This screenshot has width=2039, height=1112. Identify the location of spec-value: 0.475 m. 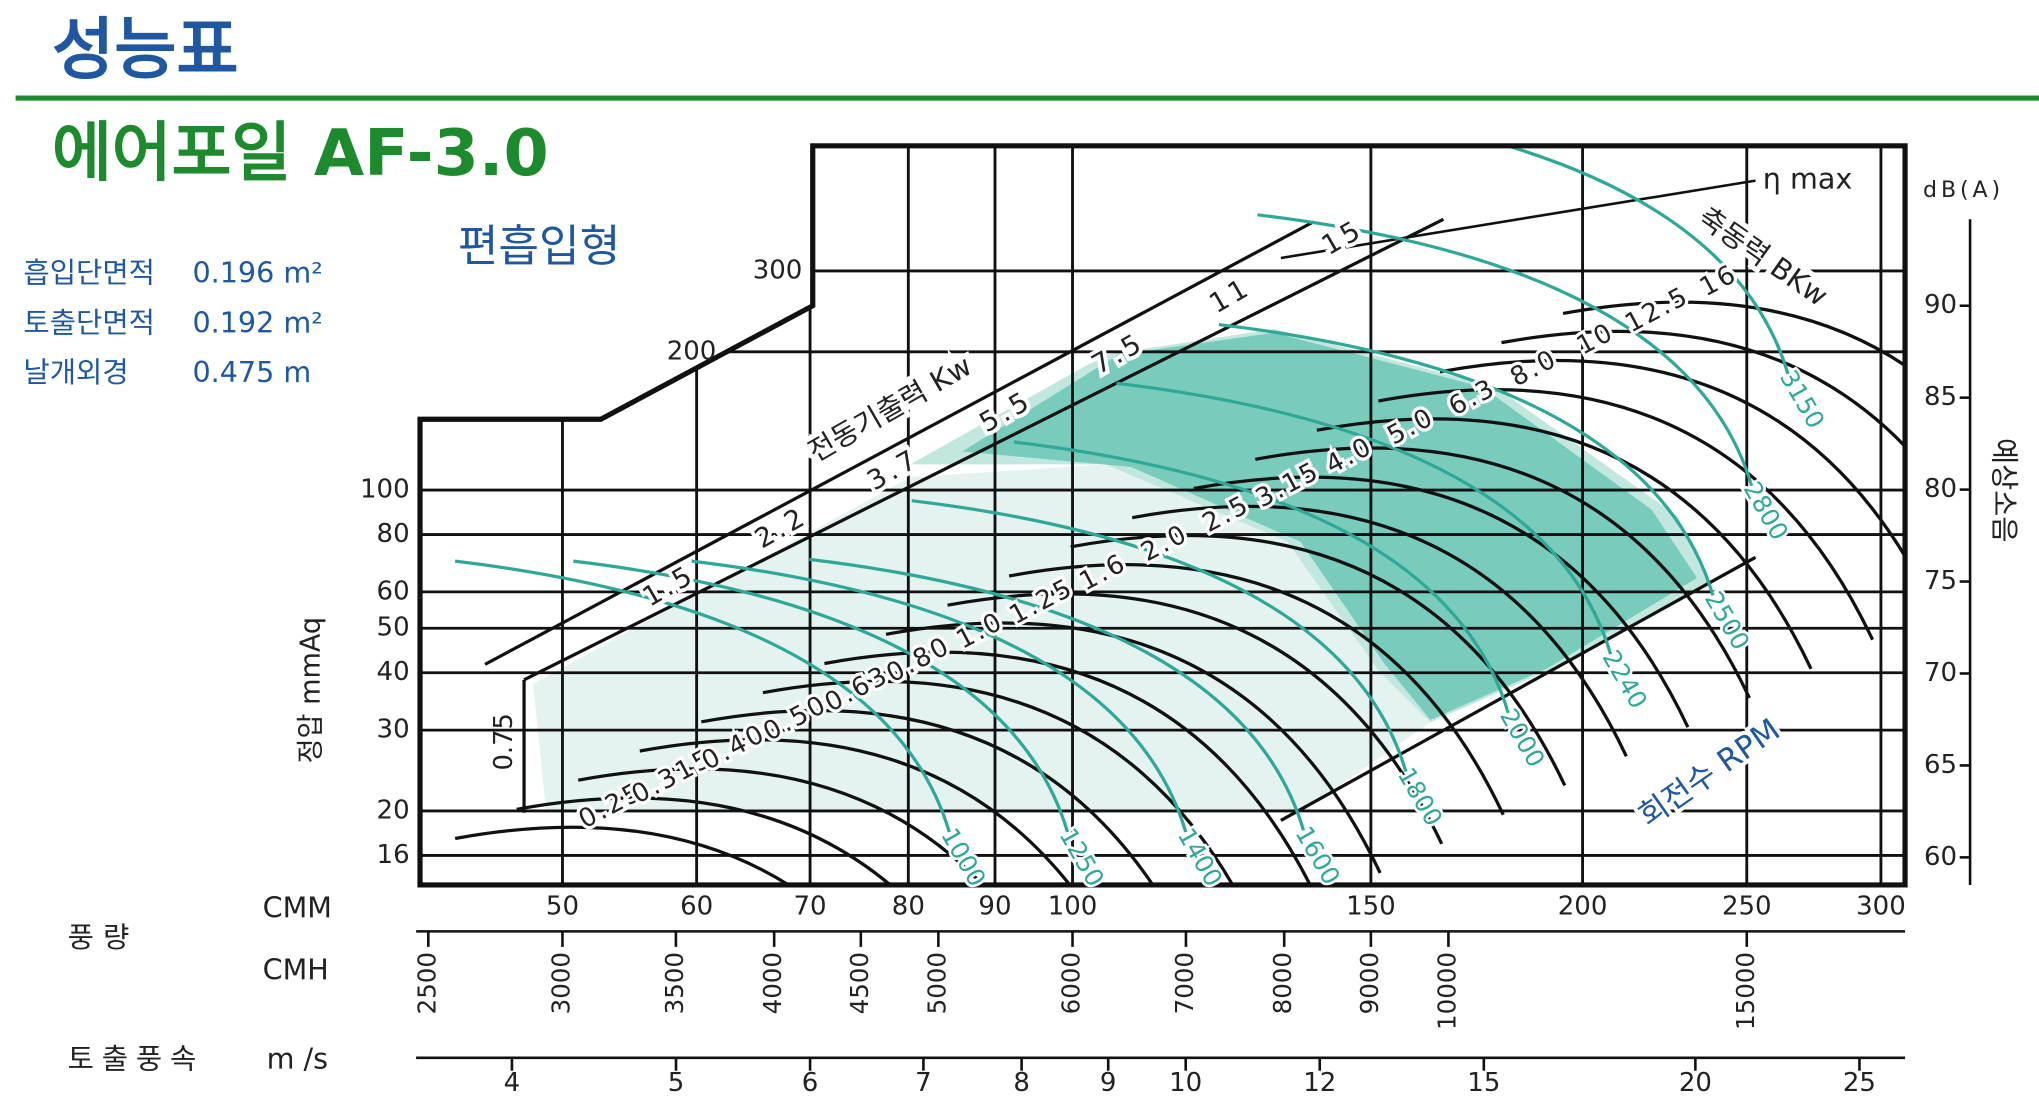
(251, 372).